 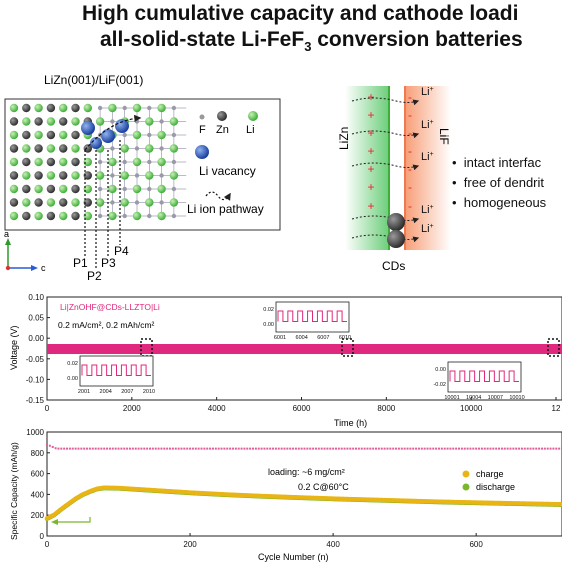 I want to click on capacity-xtick-label: 400, so click(x=333, y=544).